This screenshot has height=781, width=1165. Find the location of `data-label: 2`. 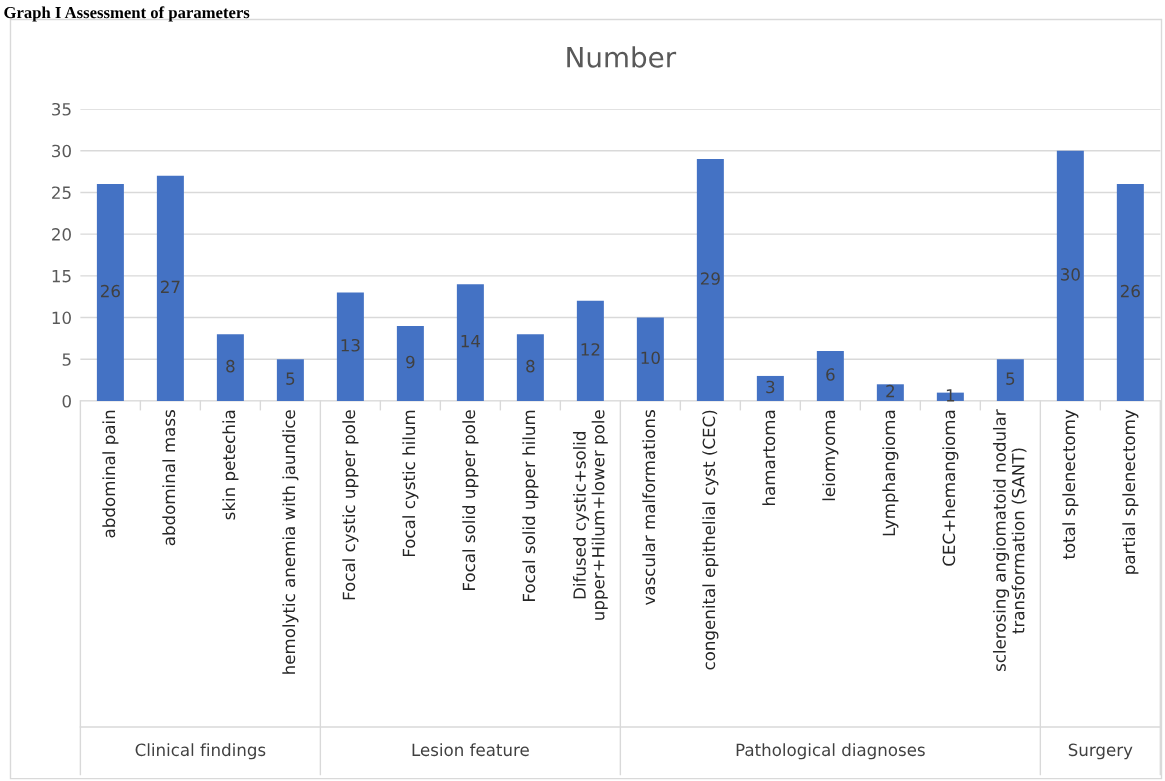

data-label: 2 is located at coordinates (890, 391).